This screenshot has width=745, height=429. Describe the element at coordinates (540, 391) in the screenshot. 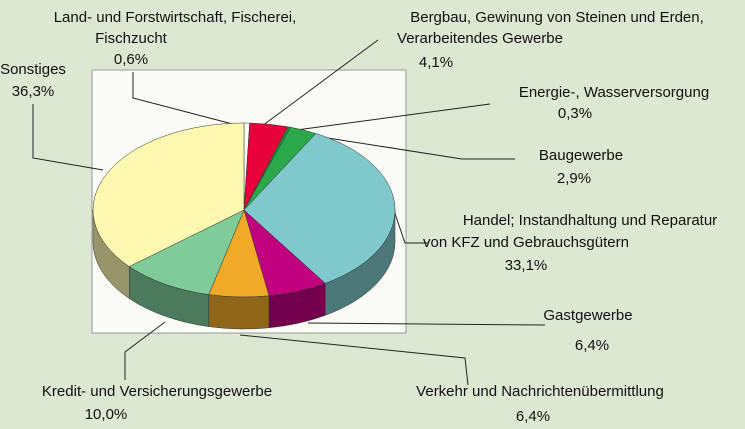

I see `slice-label: Verkehr und Nachrichtenübermittlung` at that location.